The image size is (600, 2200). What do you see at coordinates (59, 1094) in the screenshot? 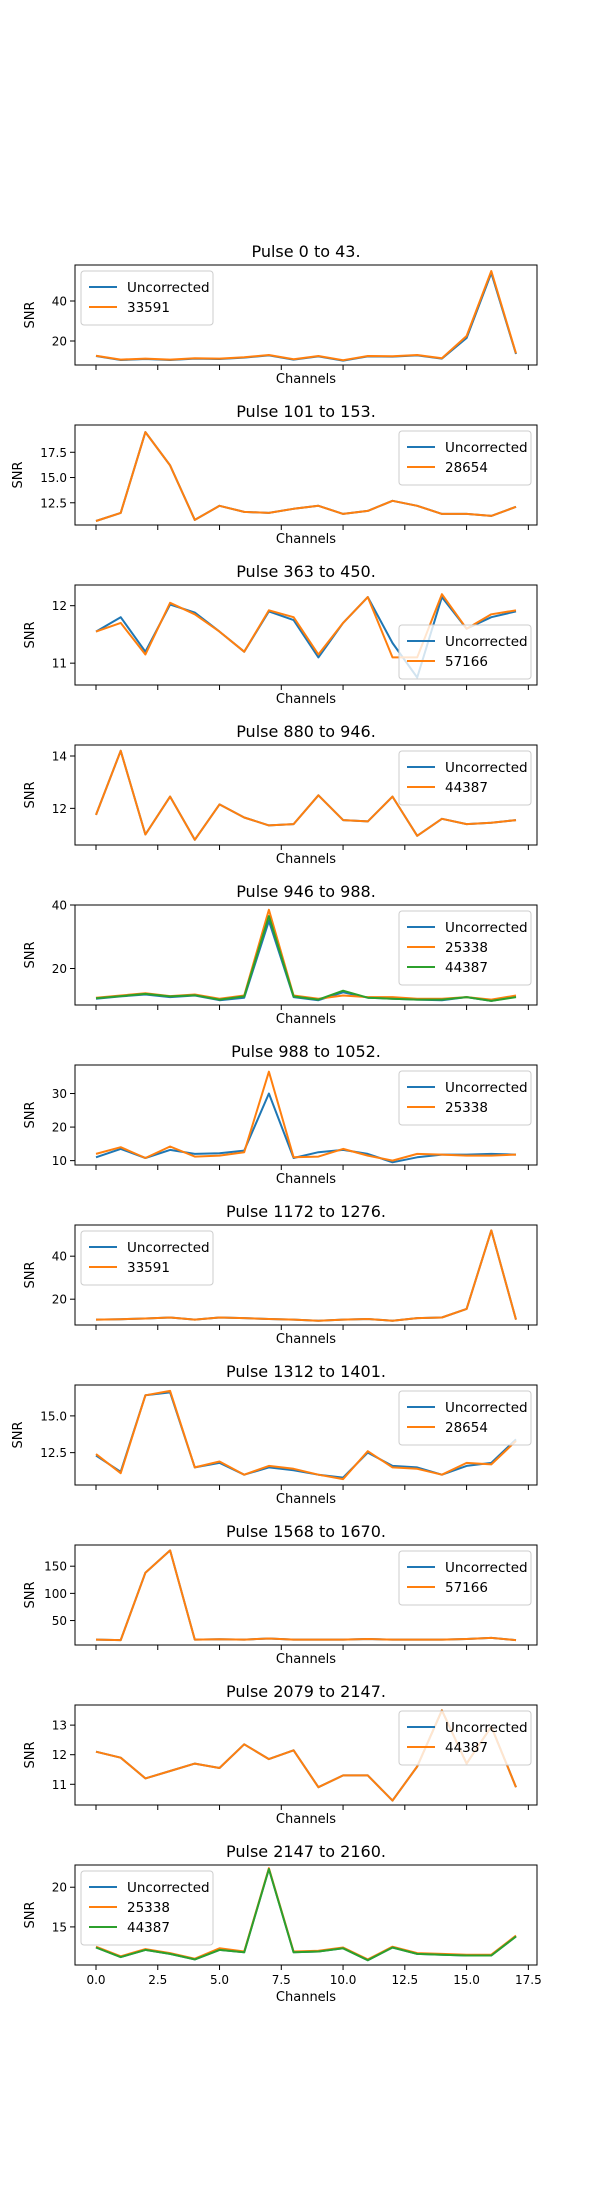
I see `y-tick-label: 30` at bounding box center [59, 1094].